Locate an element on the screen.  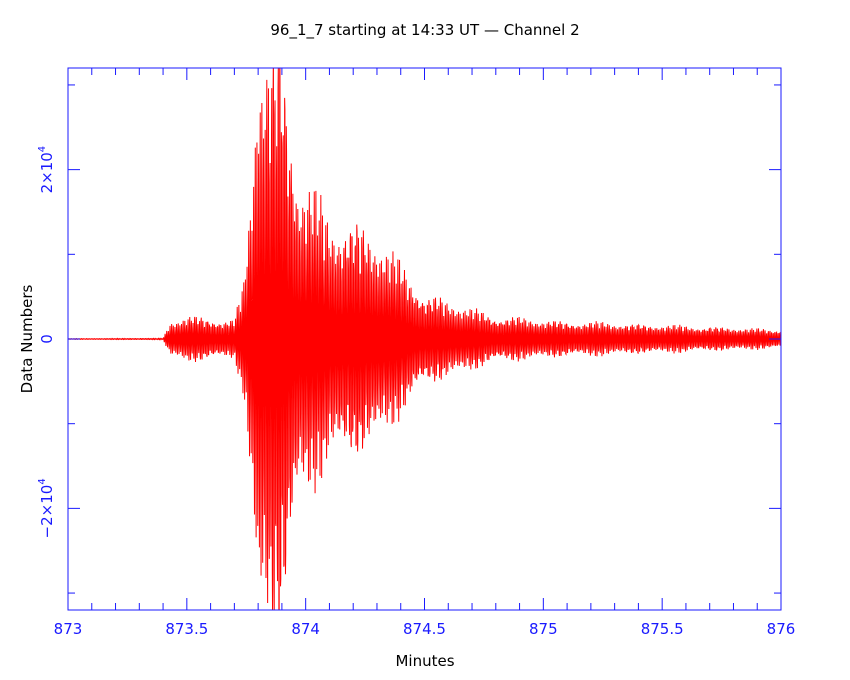
y-tick-mantissa: 2×10 is located at coordinates (47, 172).